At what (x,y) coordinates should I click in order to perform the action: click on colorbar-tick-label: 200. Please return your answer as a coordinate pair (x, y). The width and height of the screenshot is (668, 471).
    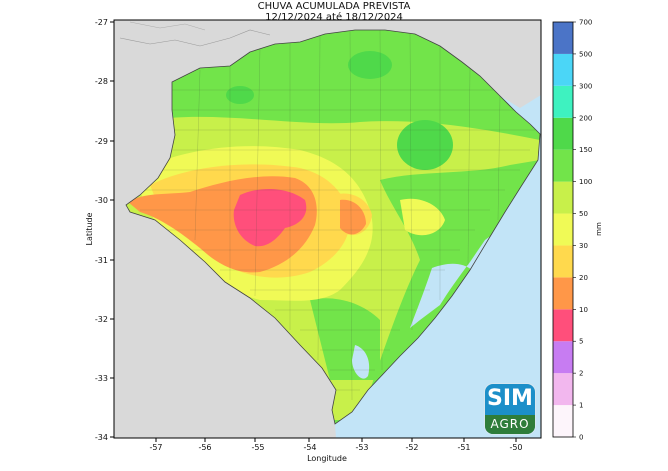
    Looking at the image, I should click on (585, 118).